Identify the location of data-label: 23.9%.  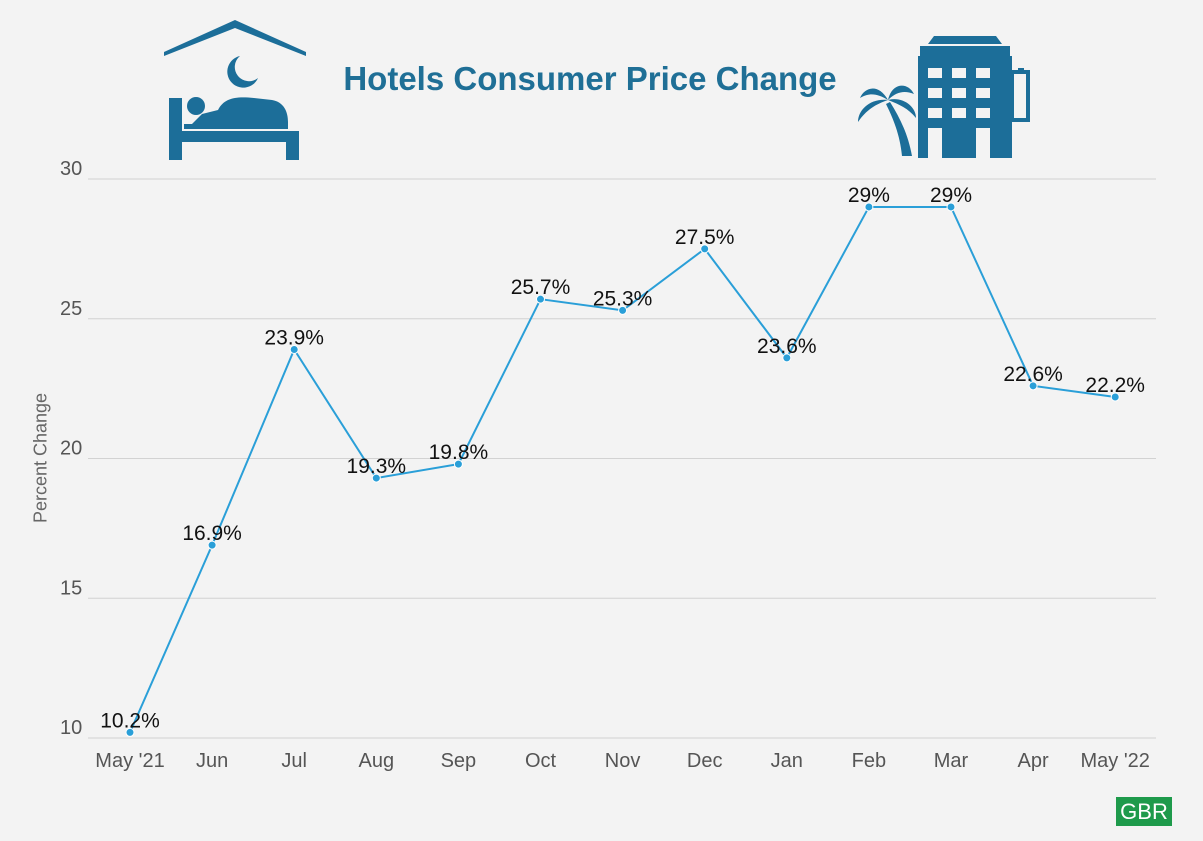
(294, 337).